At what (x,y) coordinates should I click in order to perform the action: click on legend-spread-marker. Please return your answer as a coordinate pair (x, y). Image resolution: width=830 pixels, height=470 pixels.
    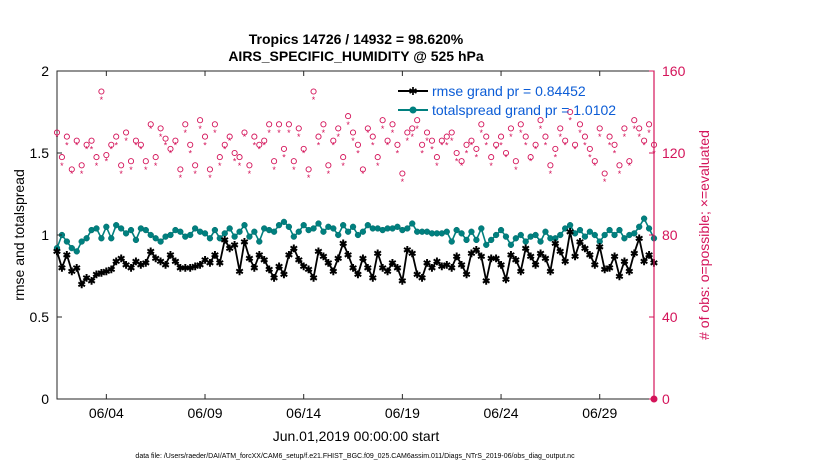
    Looking at the image, I should click on (413, 110).